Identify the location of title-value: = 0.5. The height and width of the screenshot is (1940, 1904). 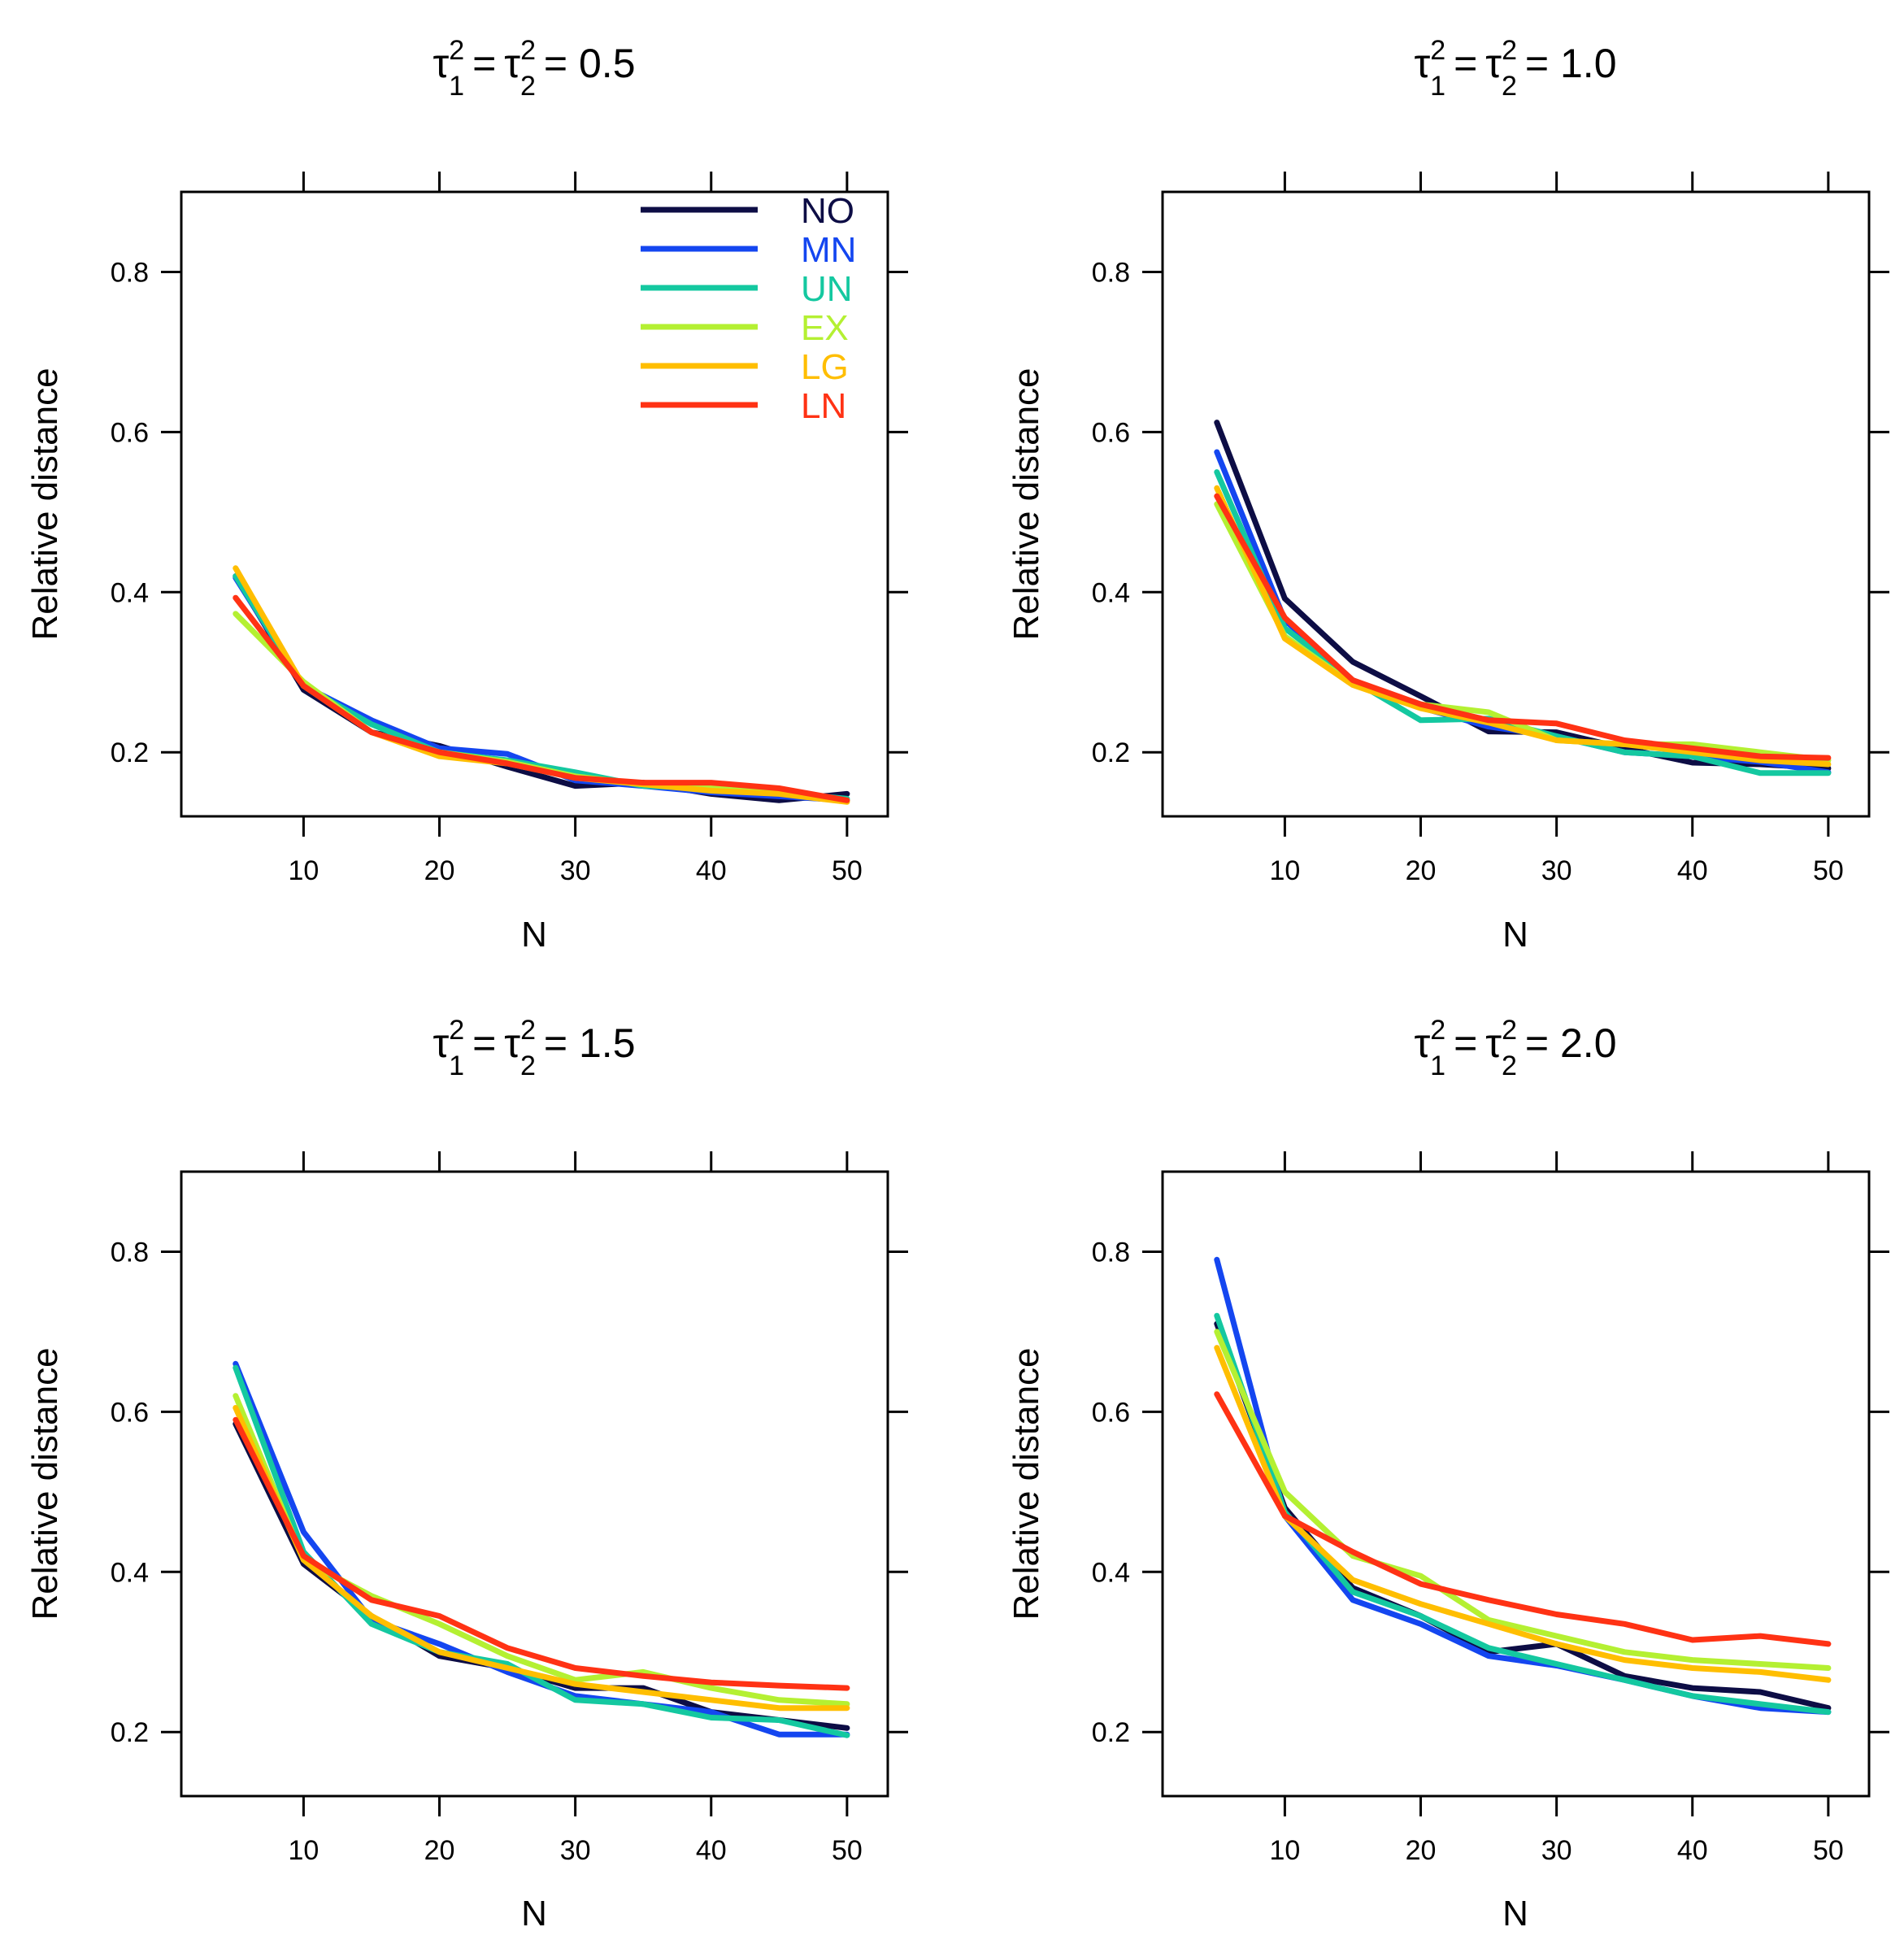
(590, 63).